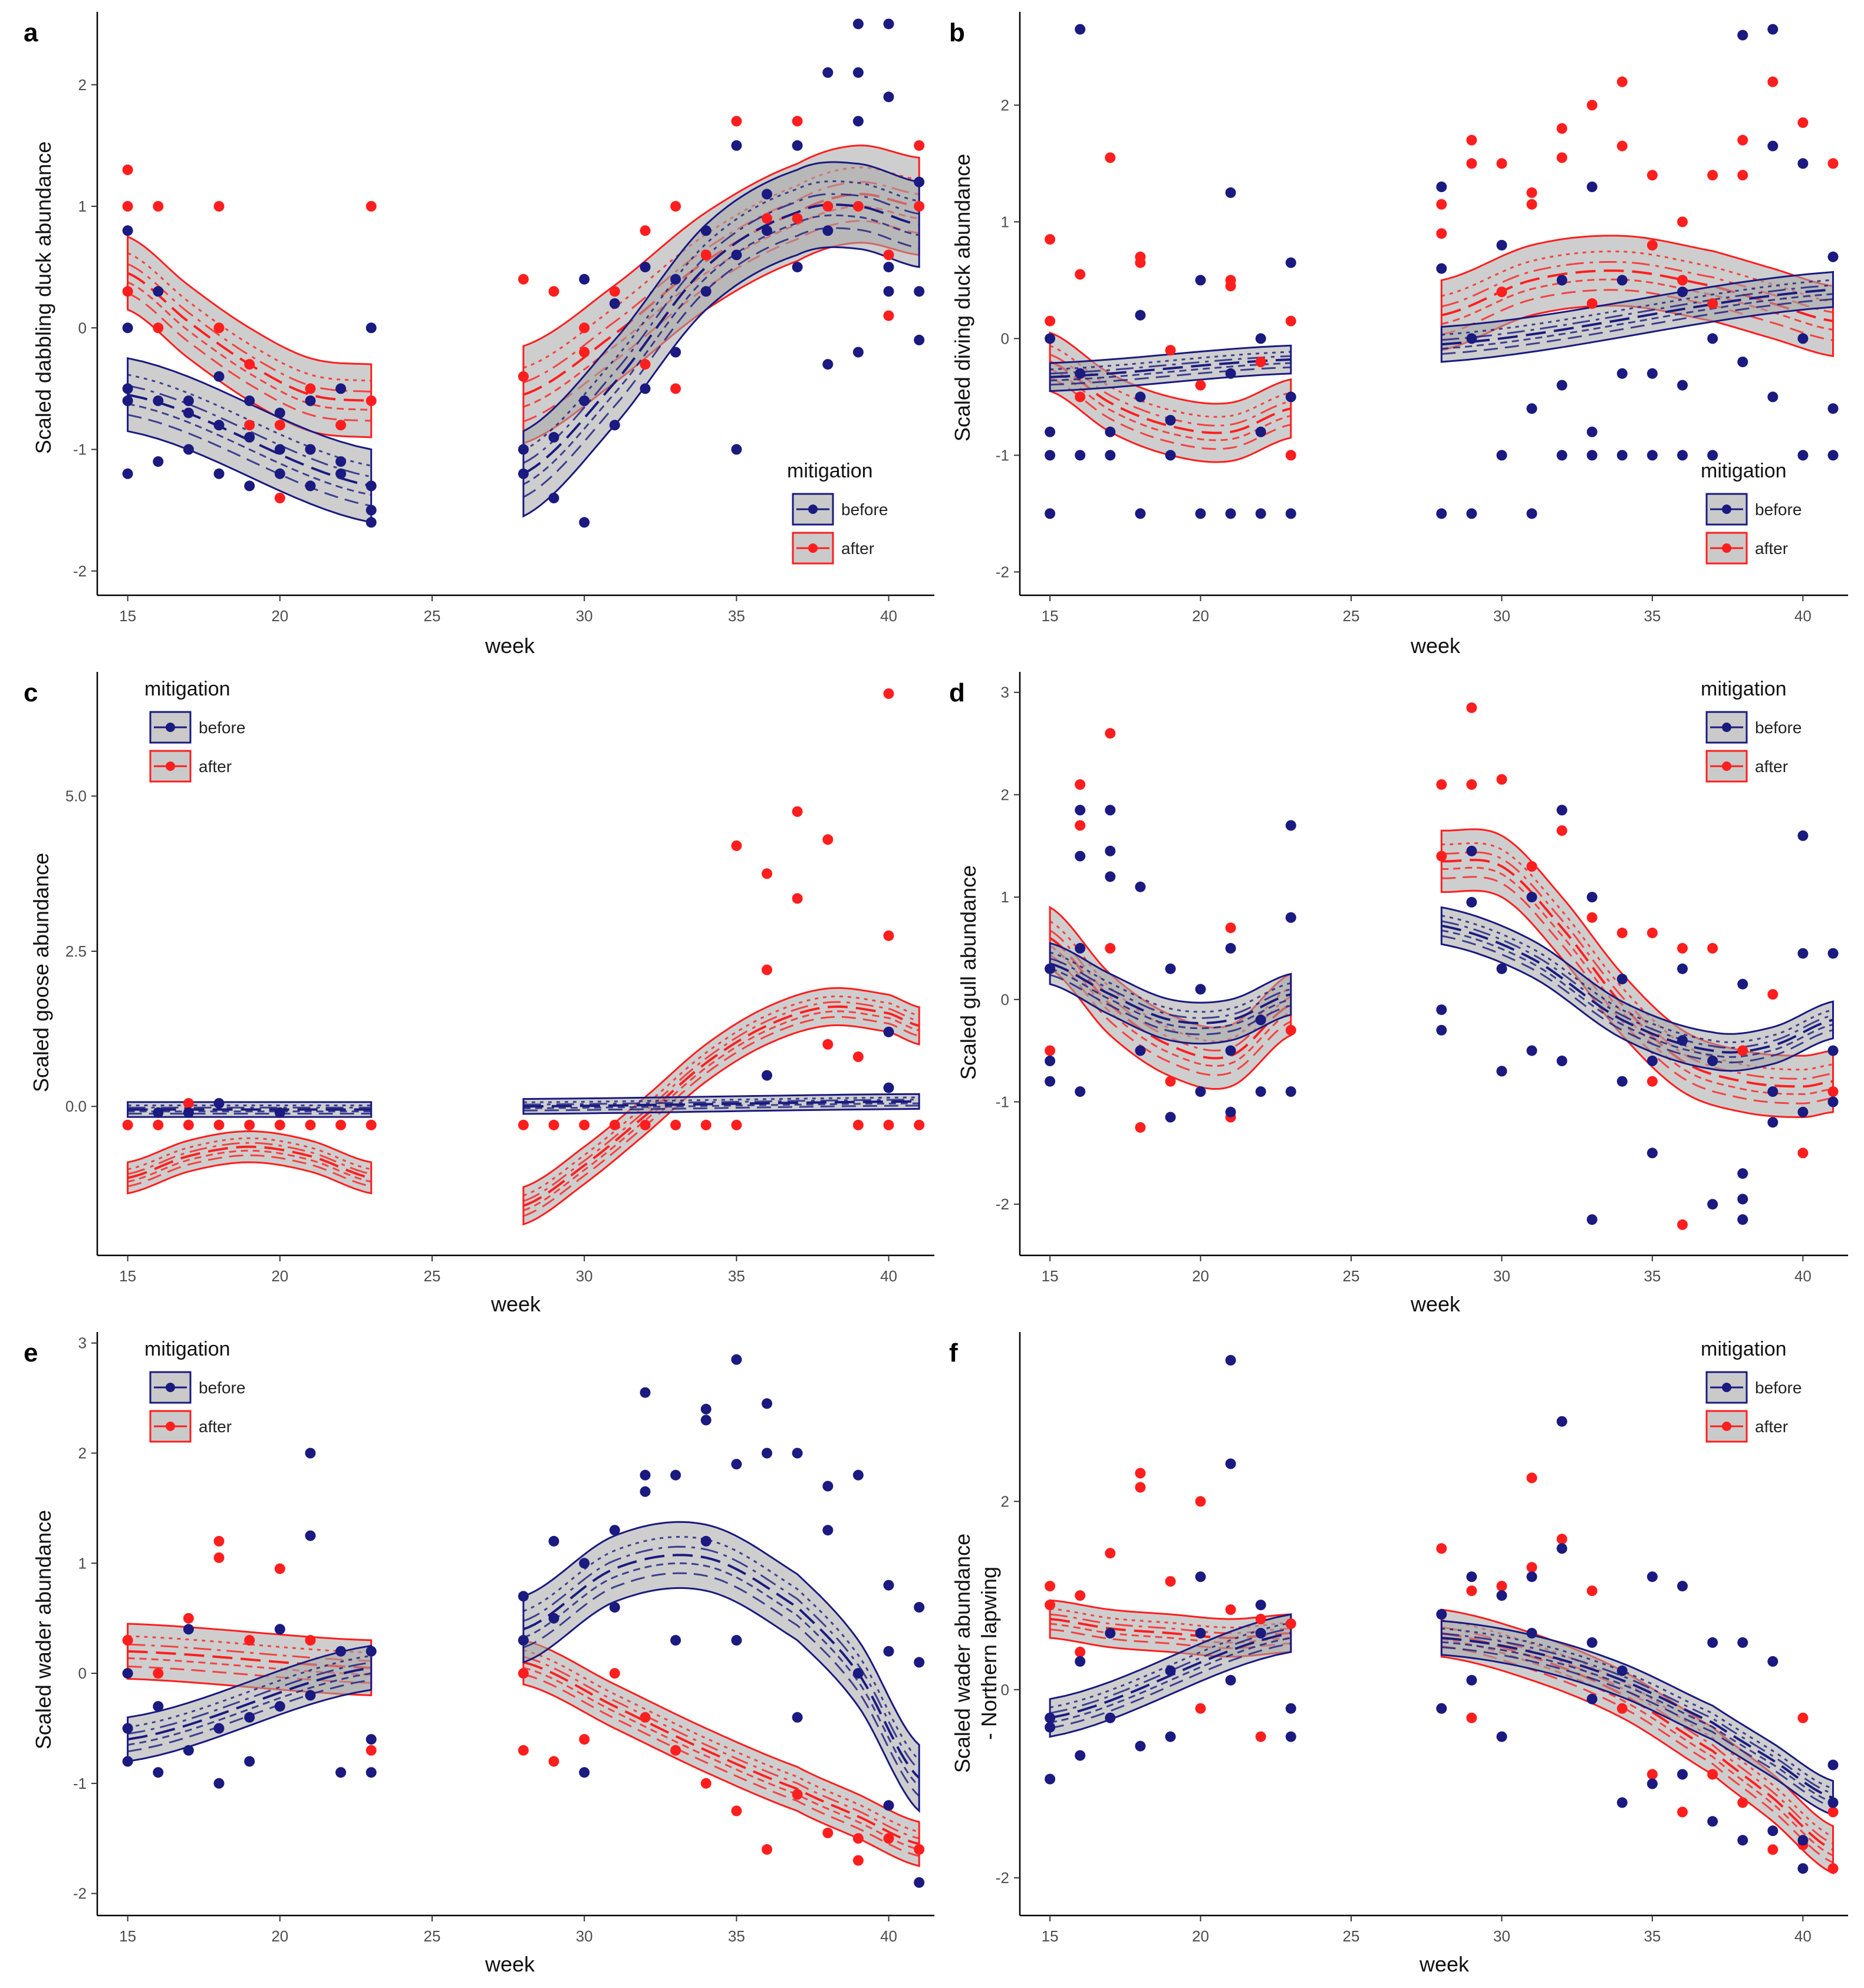  Describe the element at coordinates (1005, 105) in the screenshot. I see `y-tick-label: 2` at that location.